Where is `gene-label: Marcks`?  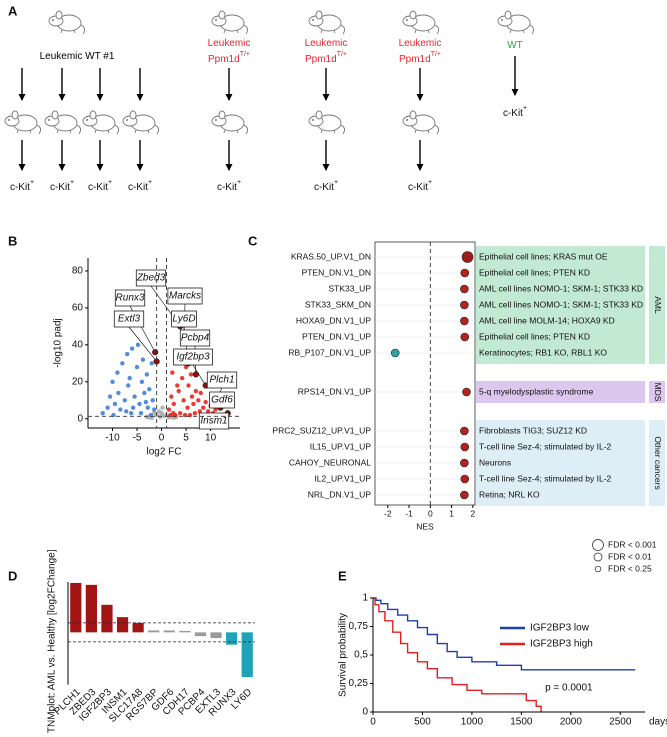 gene-label: Marcks is located at coordinates (185, 296).